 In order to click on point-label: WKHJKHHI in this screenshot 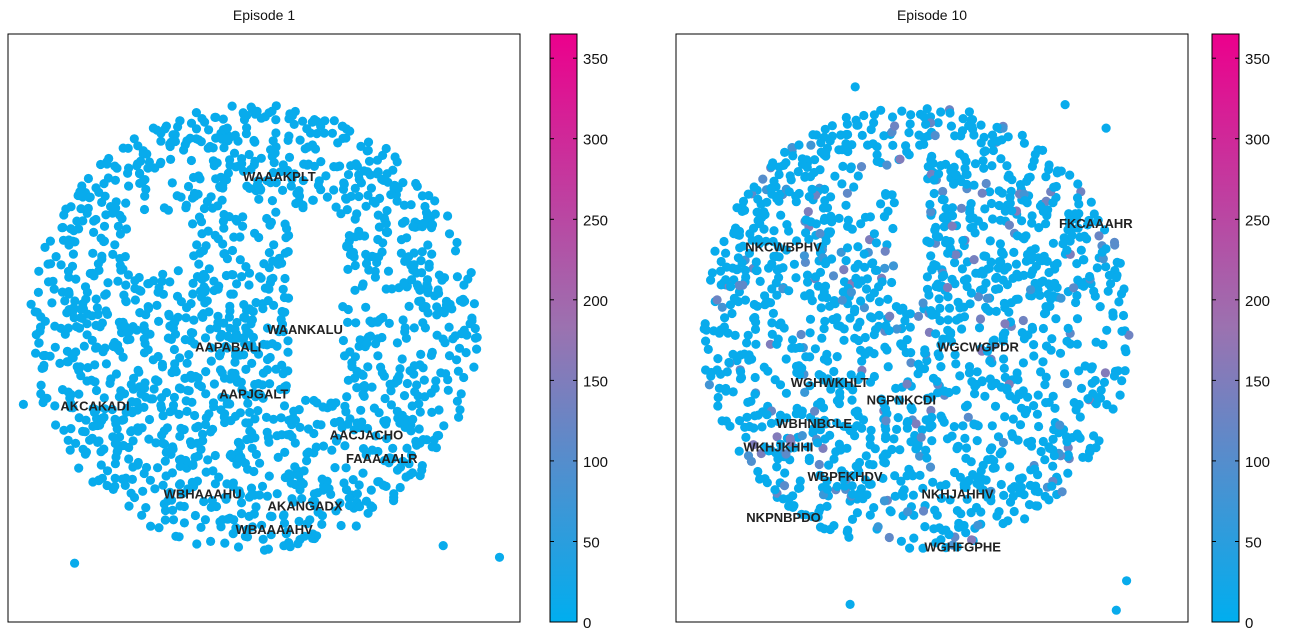, I will do `click(778, 447)`.